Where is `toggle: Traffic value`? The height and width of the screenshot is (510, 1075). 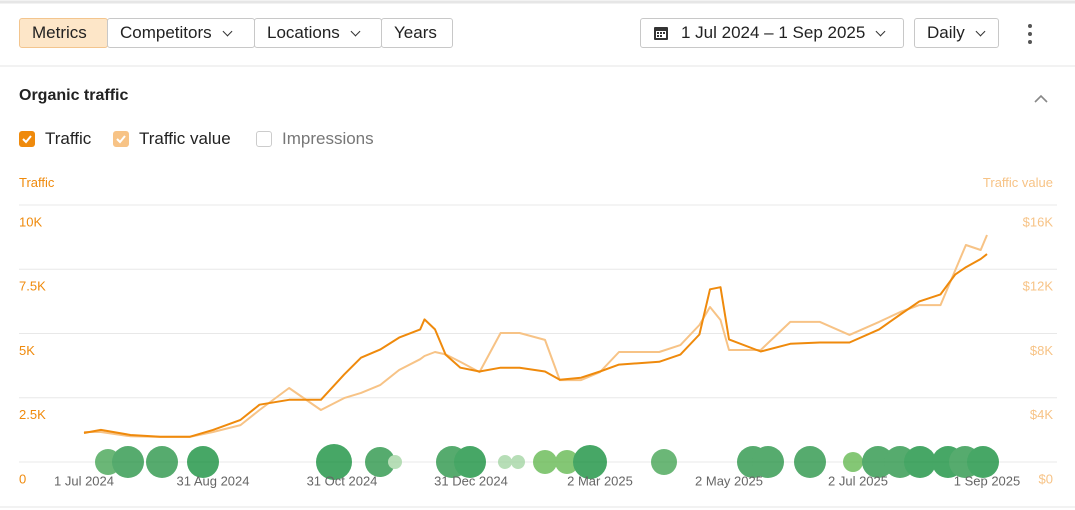 toggle: Traffic value is located at coordinates (172, 139).